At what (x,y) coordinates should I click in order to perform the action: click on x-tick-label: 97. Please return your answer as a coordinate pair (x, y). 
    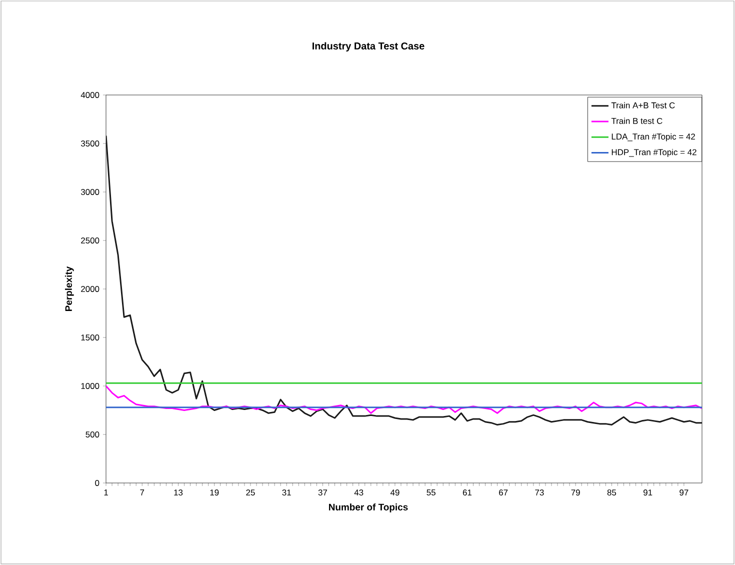
    Looking at the image, I should click on (684, 493).